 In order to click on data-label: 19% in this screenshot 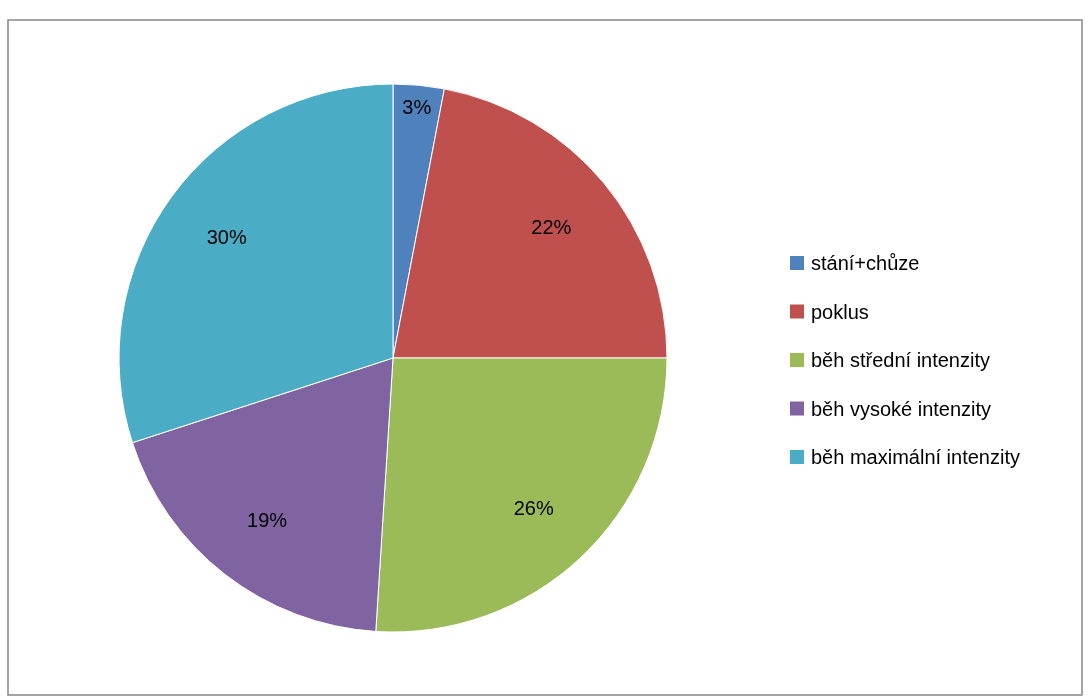, I will do `click(267, 520)`.